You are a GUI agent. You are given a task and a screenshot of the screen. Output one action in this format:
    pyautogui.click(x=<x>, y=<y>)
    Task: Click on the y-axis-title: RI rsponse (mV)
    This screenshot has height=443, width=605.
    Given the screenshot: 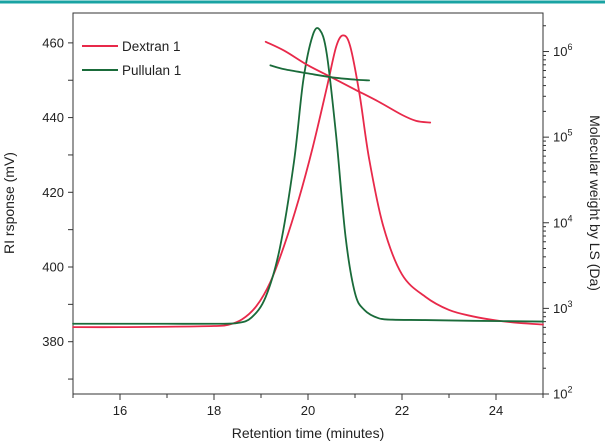 What is the action you would take?
    pyautogui.click(x=9, y=203)
    